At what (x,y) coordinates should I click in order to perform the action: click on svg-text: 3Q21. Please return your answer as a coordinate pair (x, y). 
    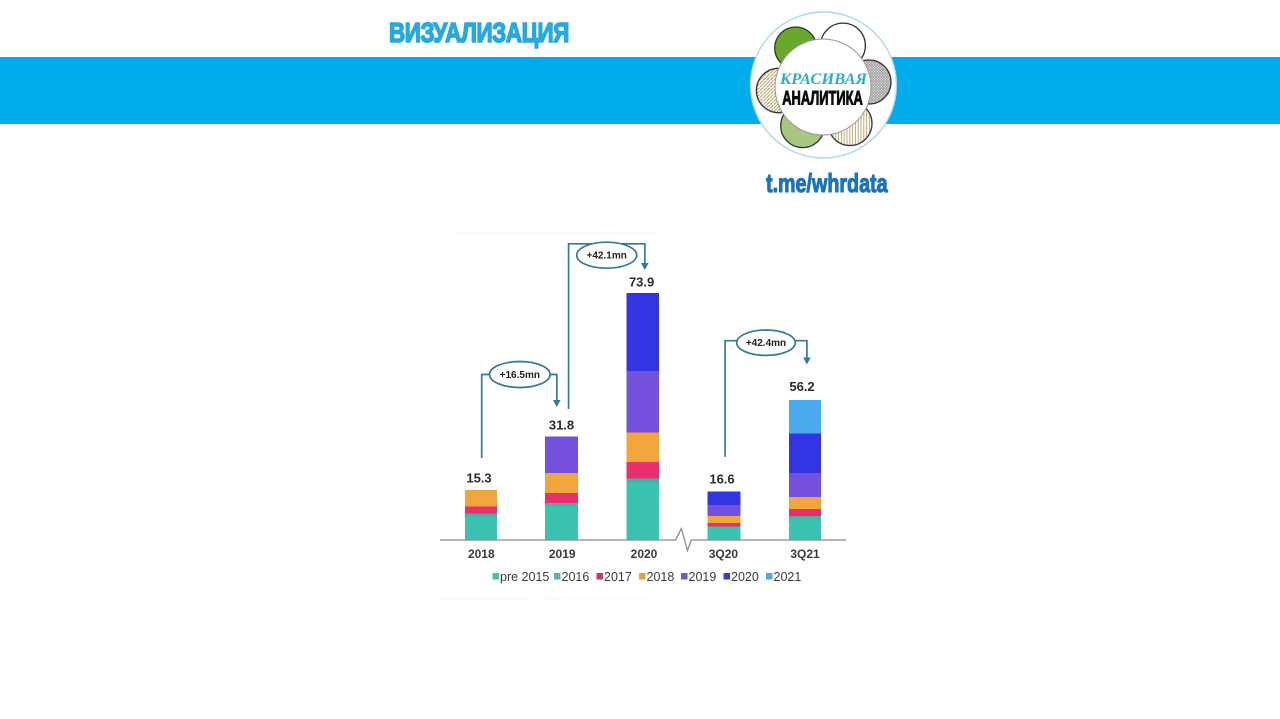
    Looking at the image, I should click on (805, 554).